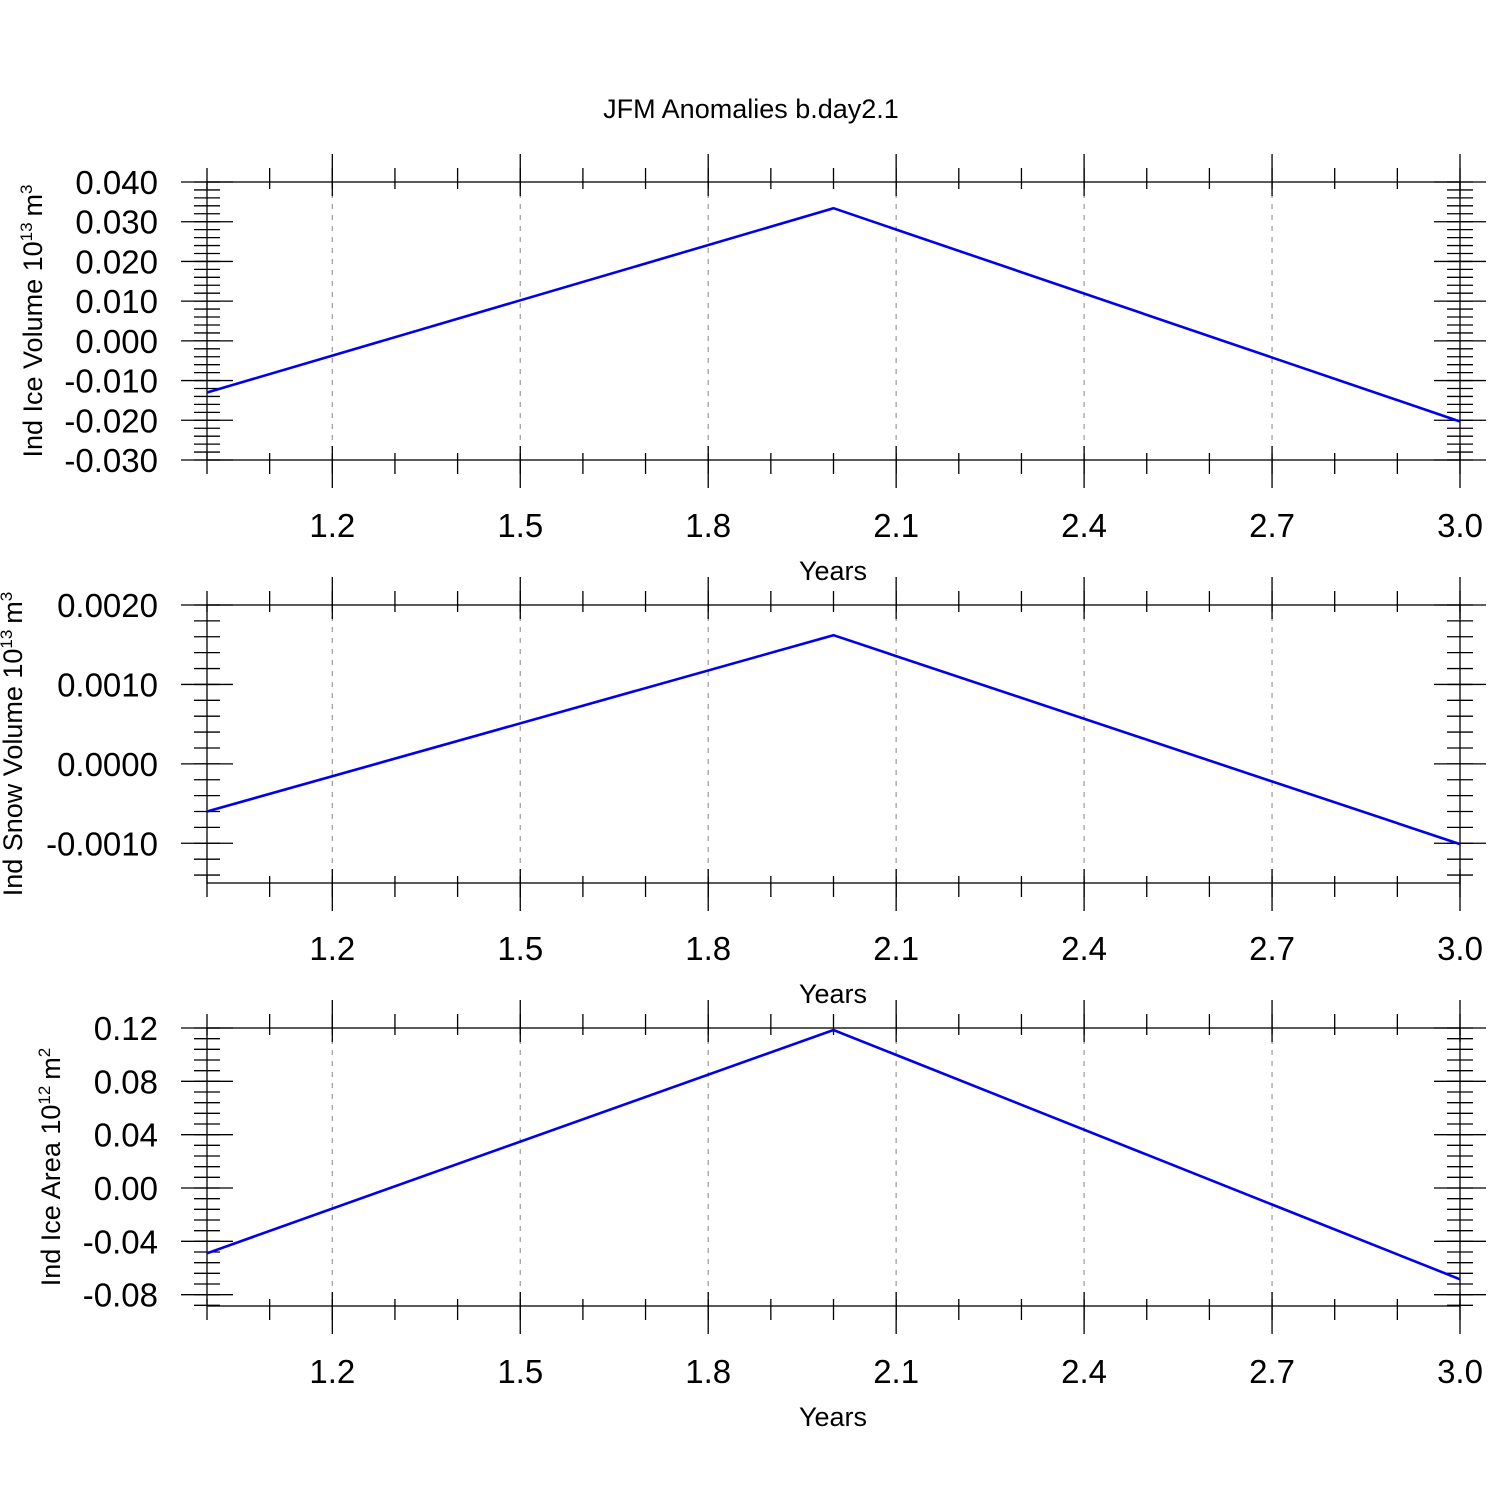 The image size is (1500, 1500). What do you see at coordinates (751, 109) in the screenshot?
I see `chart-title: JFM Anomalies b.day2.1` at bounding box center [751, 109].